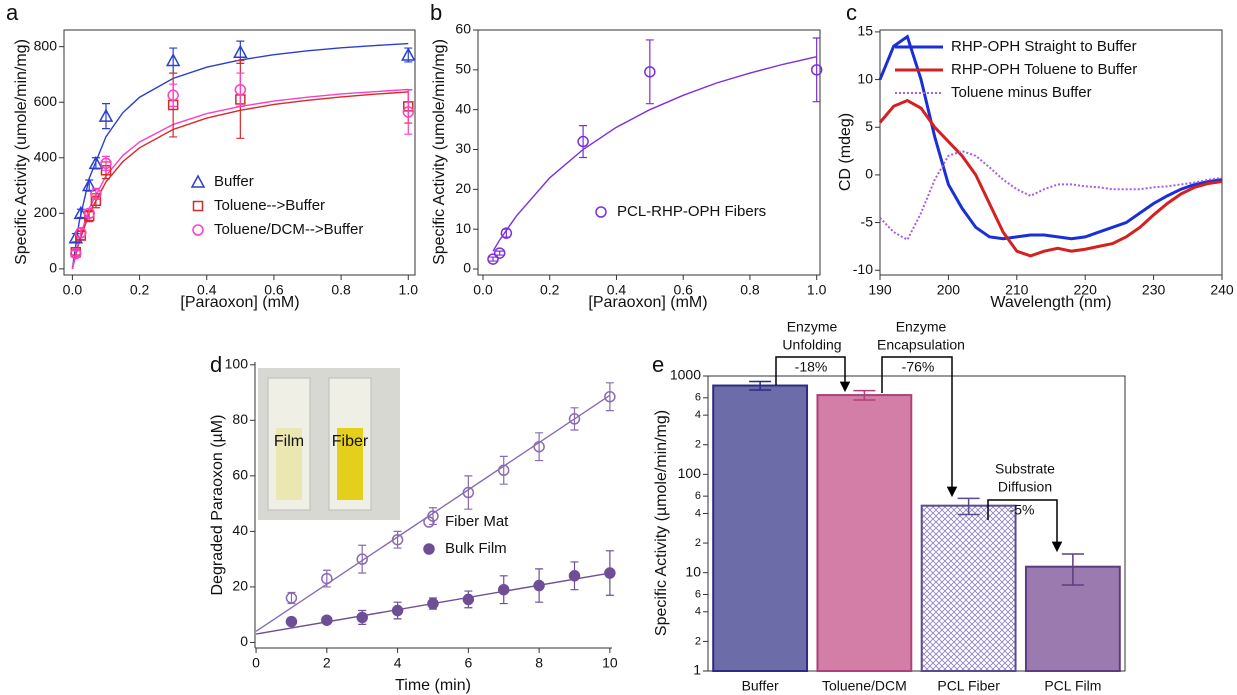  I want to click on legend-label: Toluene minus Buffer, so click(1021, 92).